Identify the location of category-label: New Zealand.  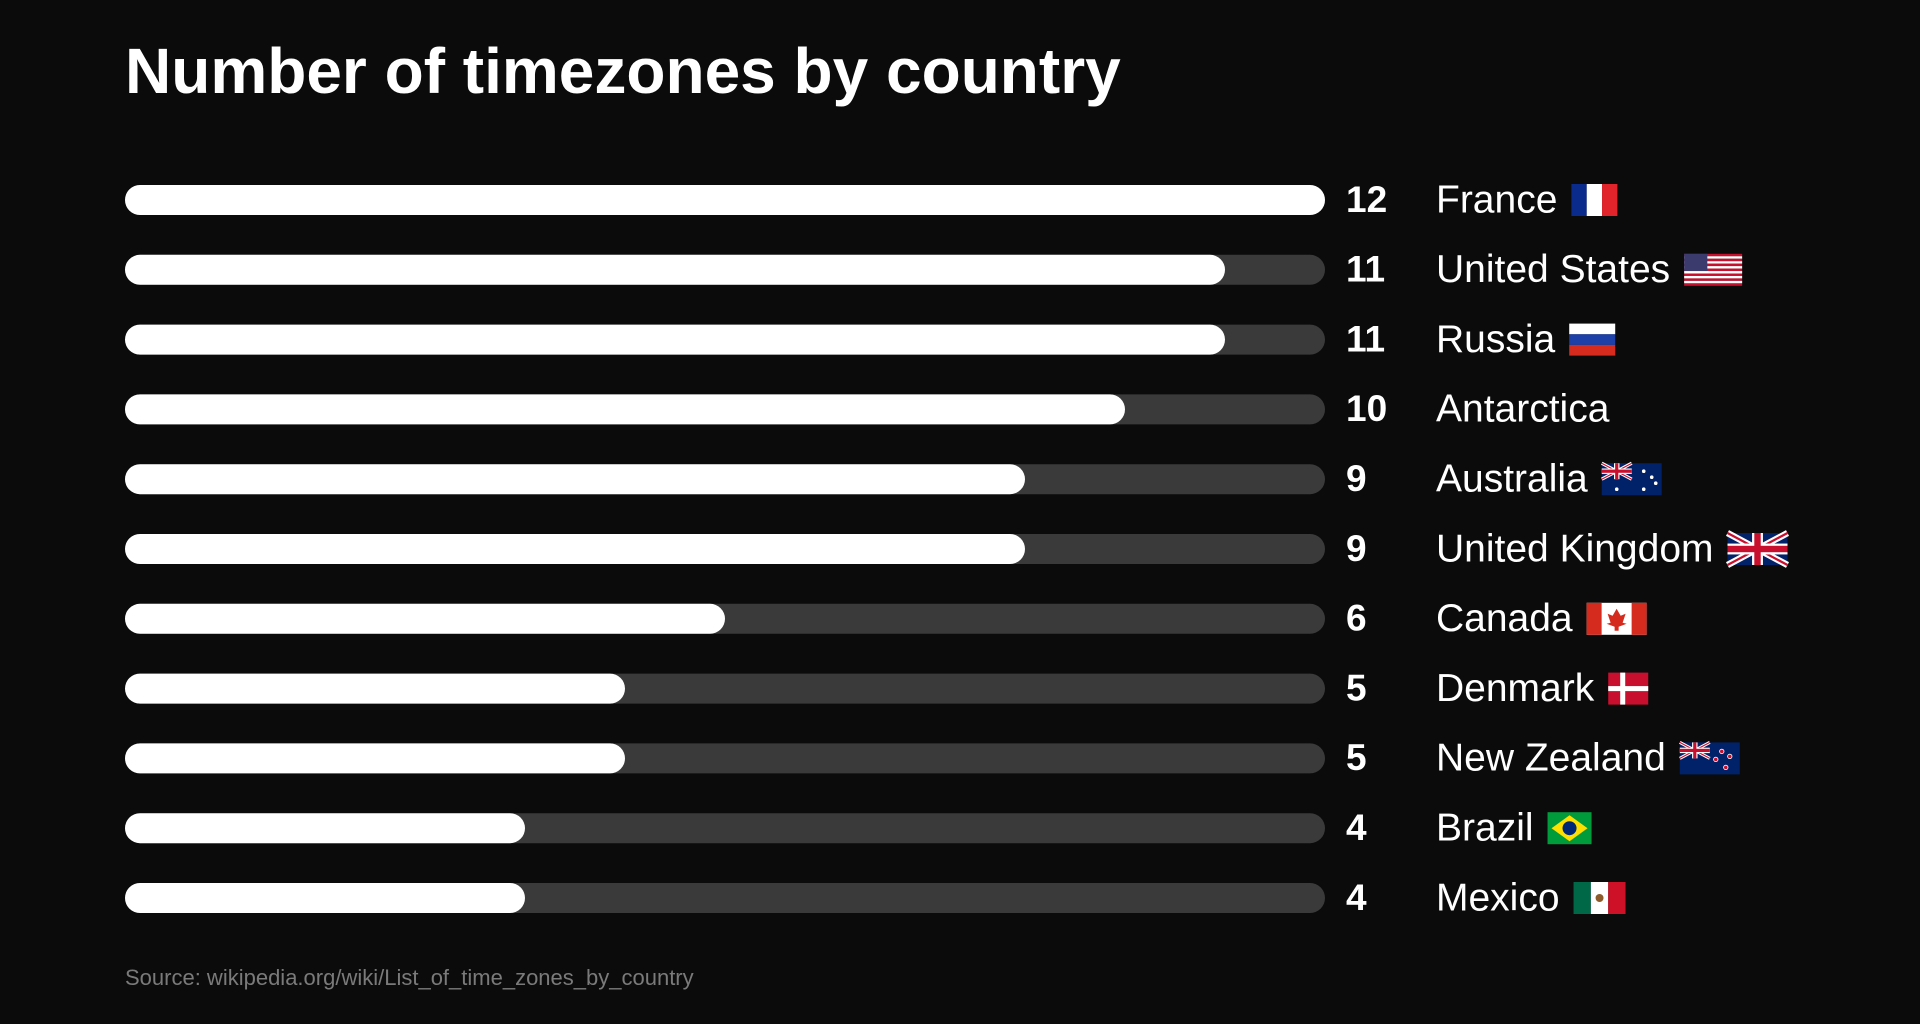
(1551, 758).